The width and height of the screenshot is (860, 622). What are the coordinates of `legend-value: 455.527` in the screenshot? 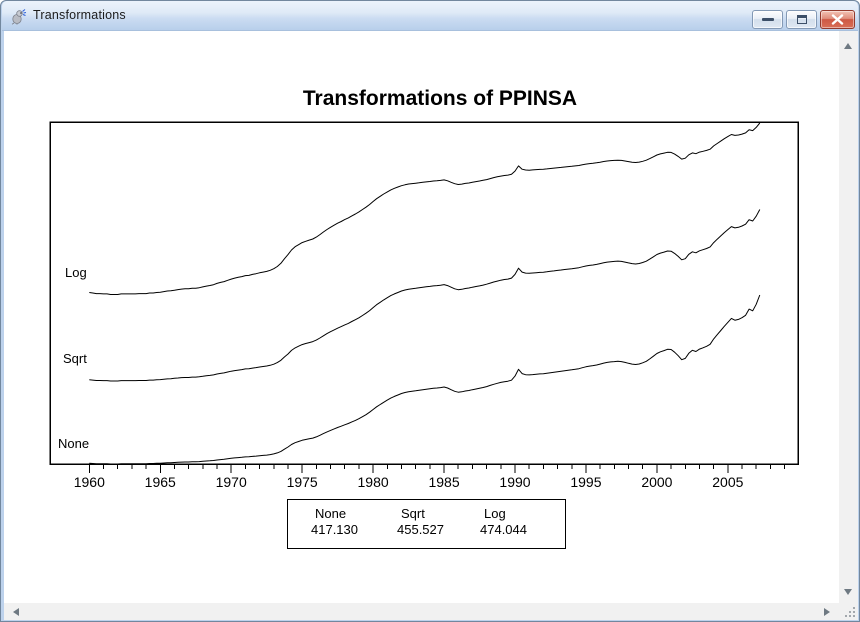 It's located at (420, 529).